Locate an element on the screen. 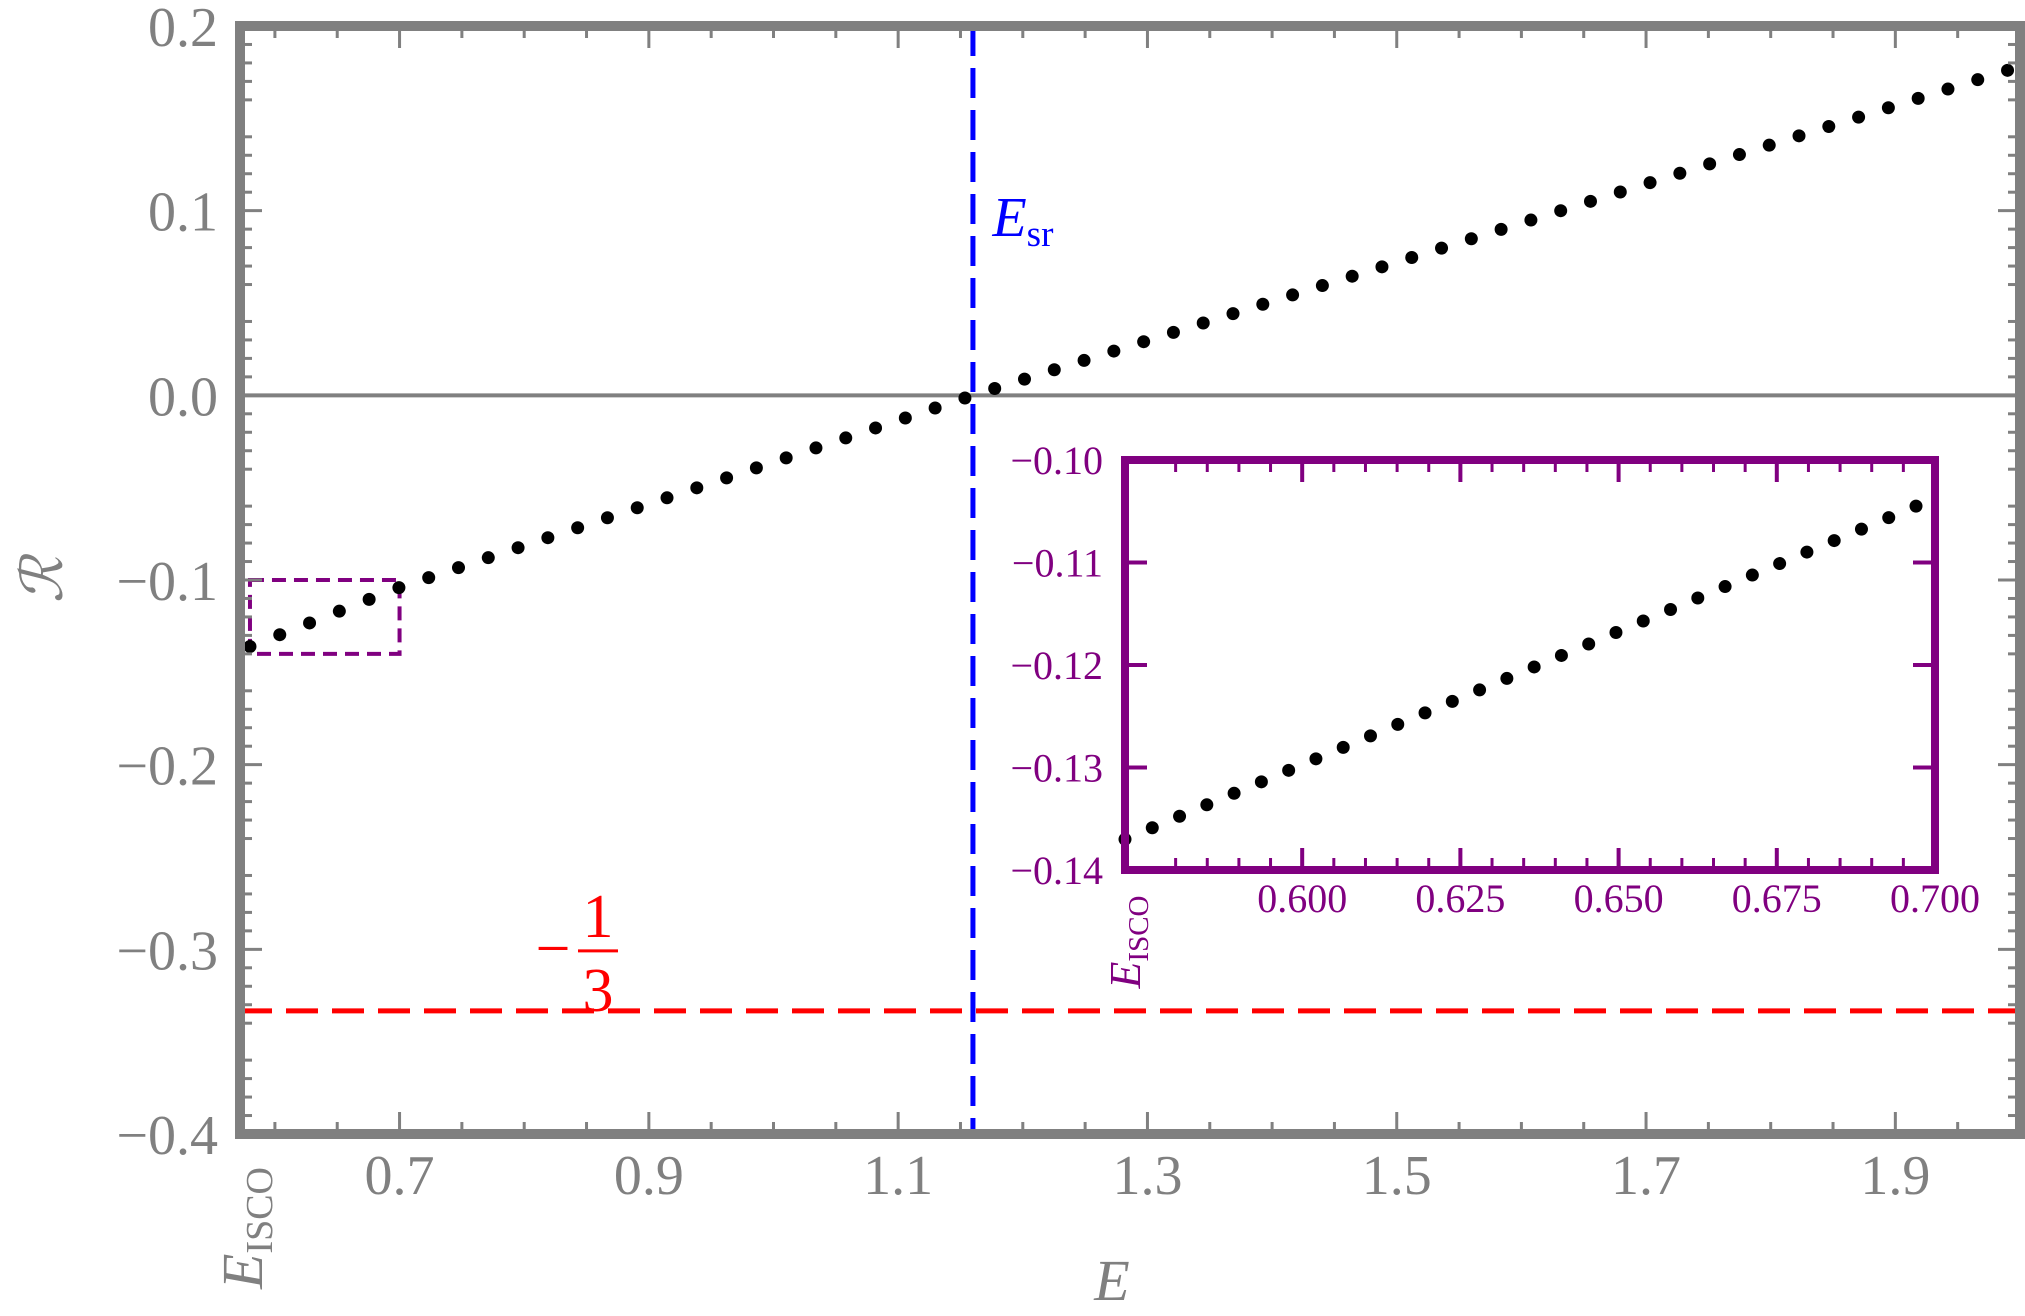  minus-one-third-label: −13 is located at coordinates (577, 954).